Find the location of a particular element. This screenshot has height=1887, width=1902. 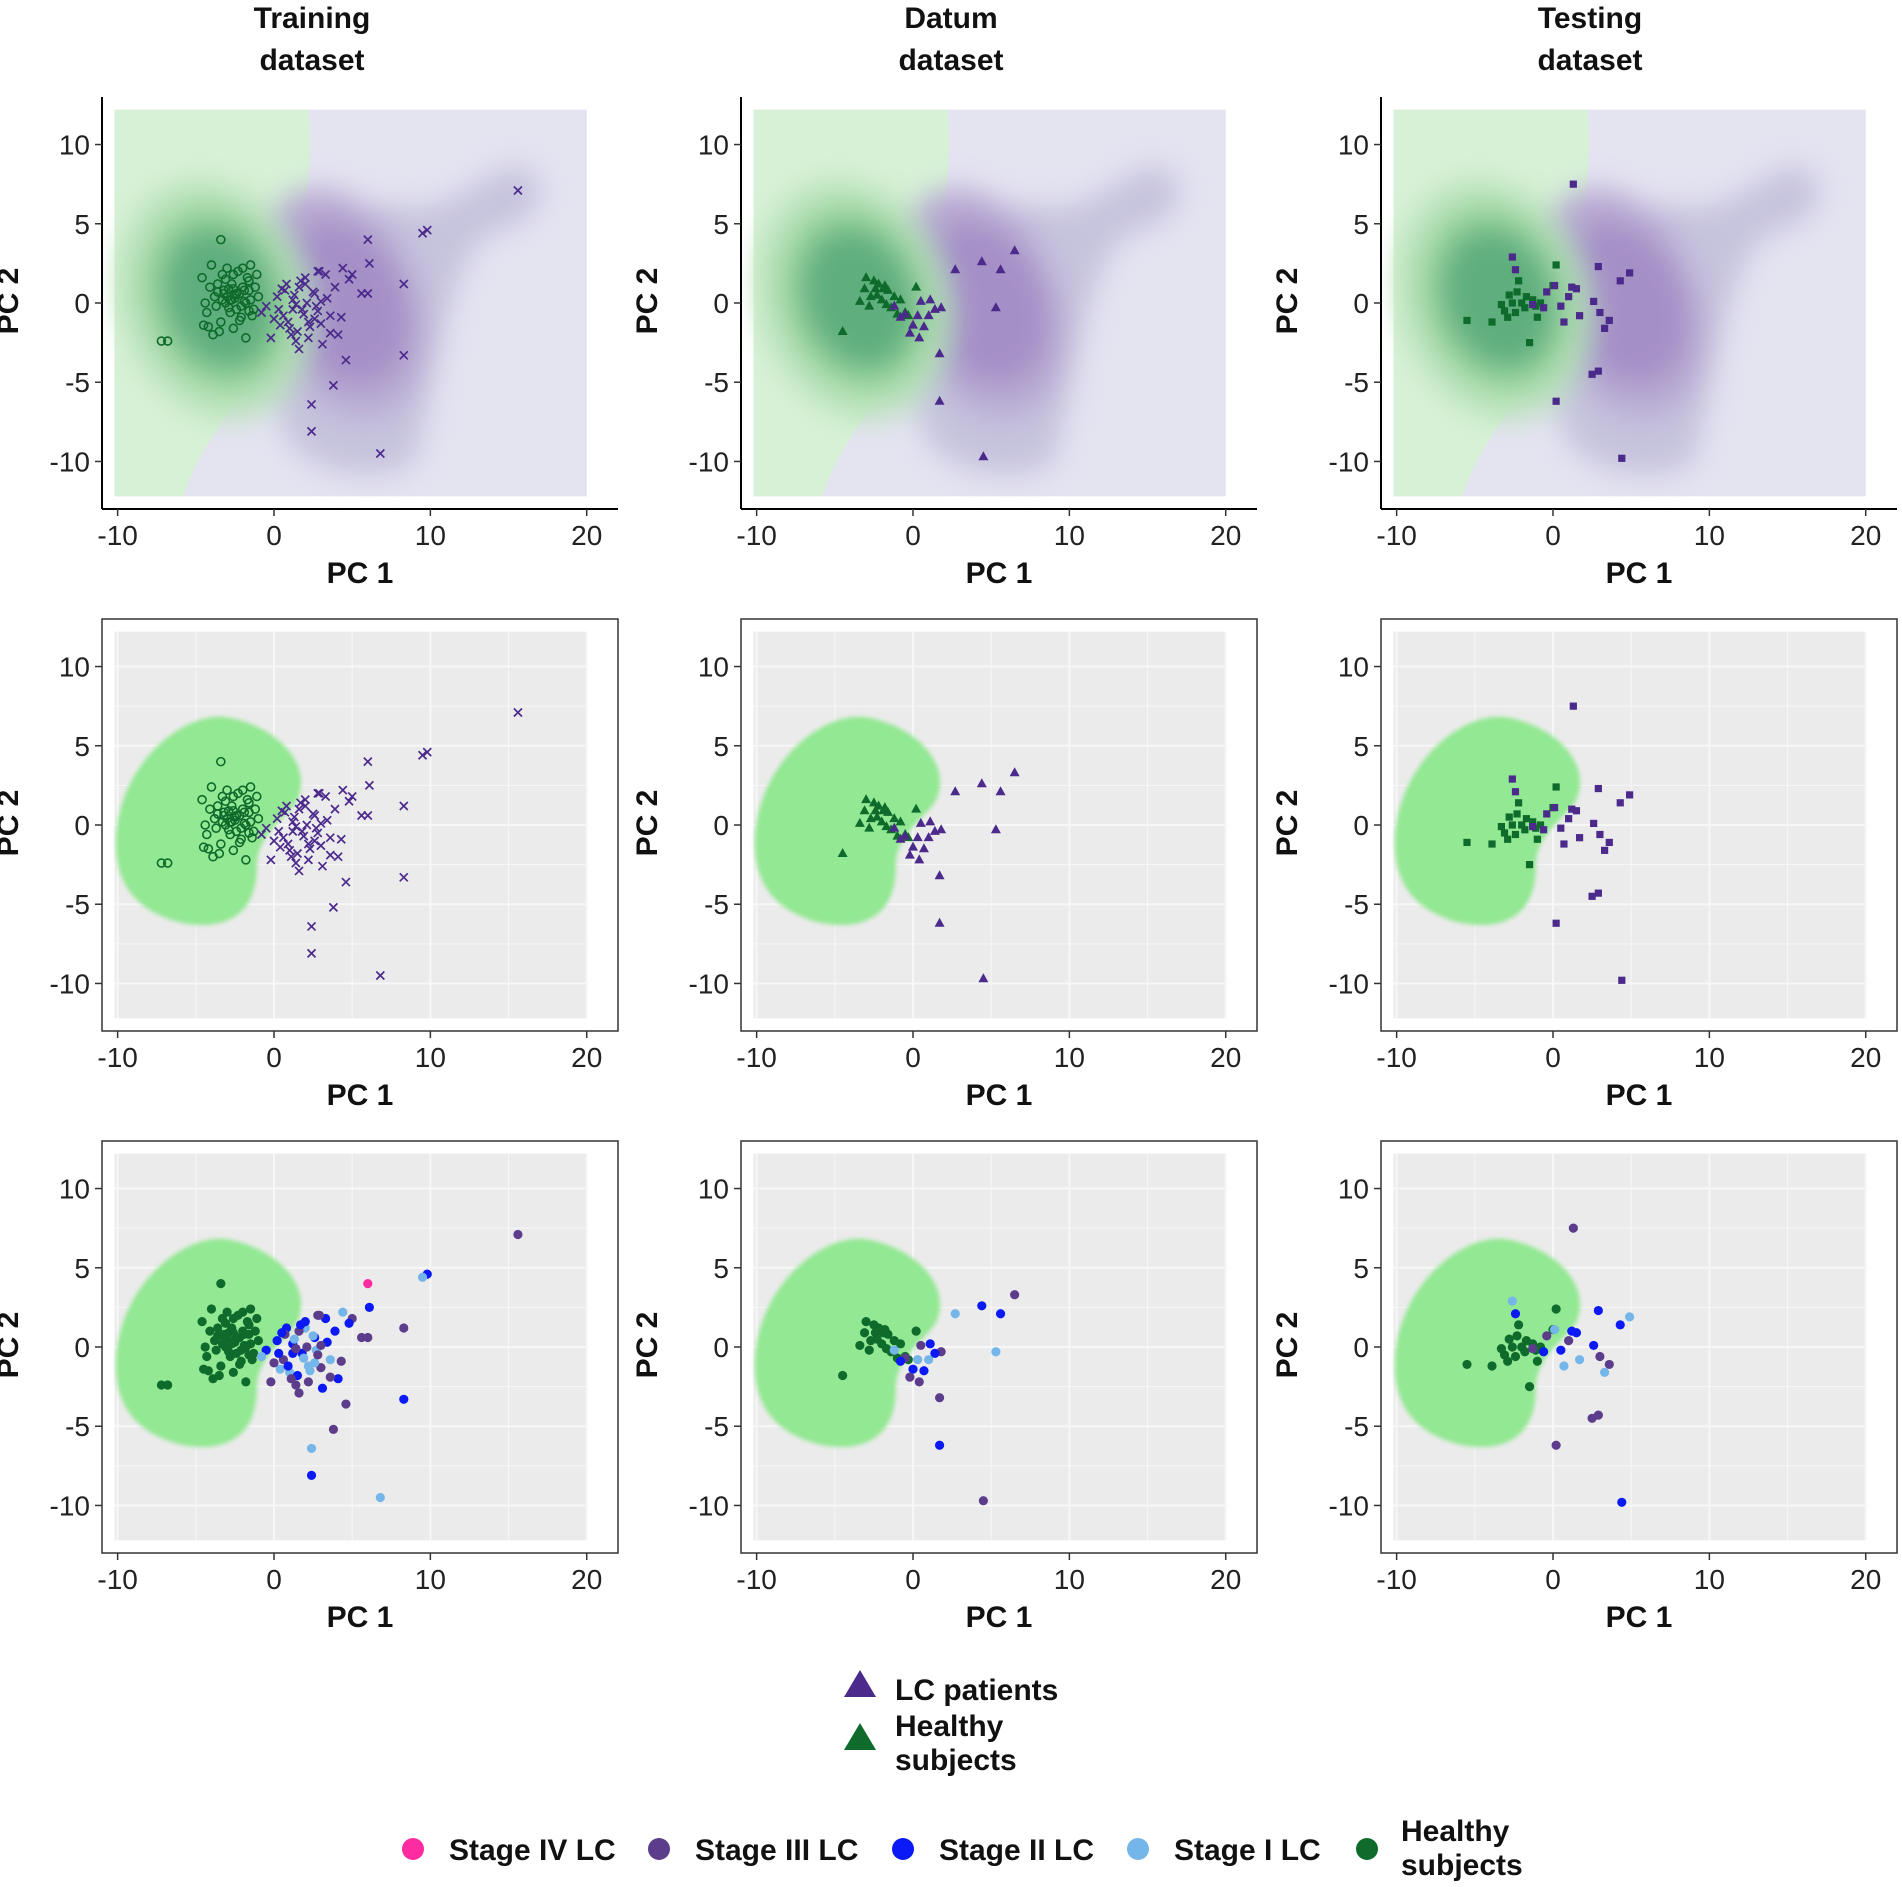

y-tick-label: 10 is located at coordinates (1353, 1189).